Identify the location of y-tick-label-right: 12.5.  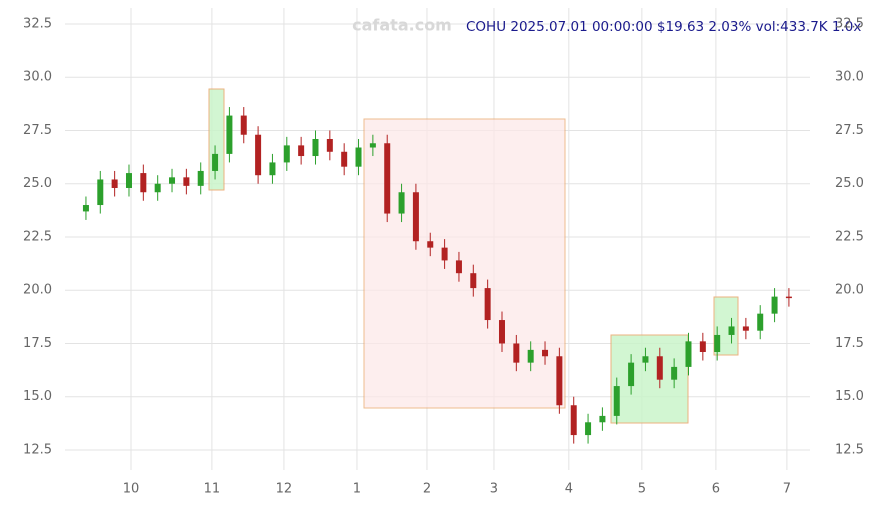
(849, 449).